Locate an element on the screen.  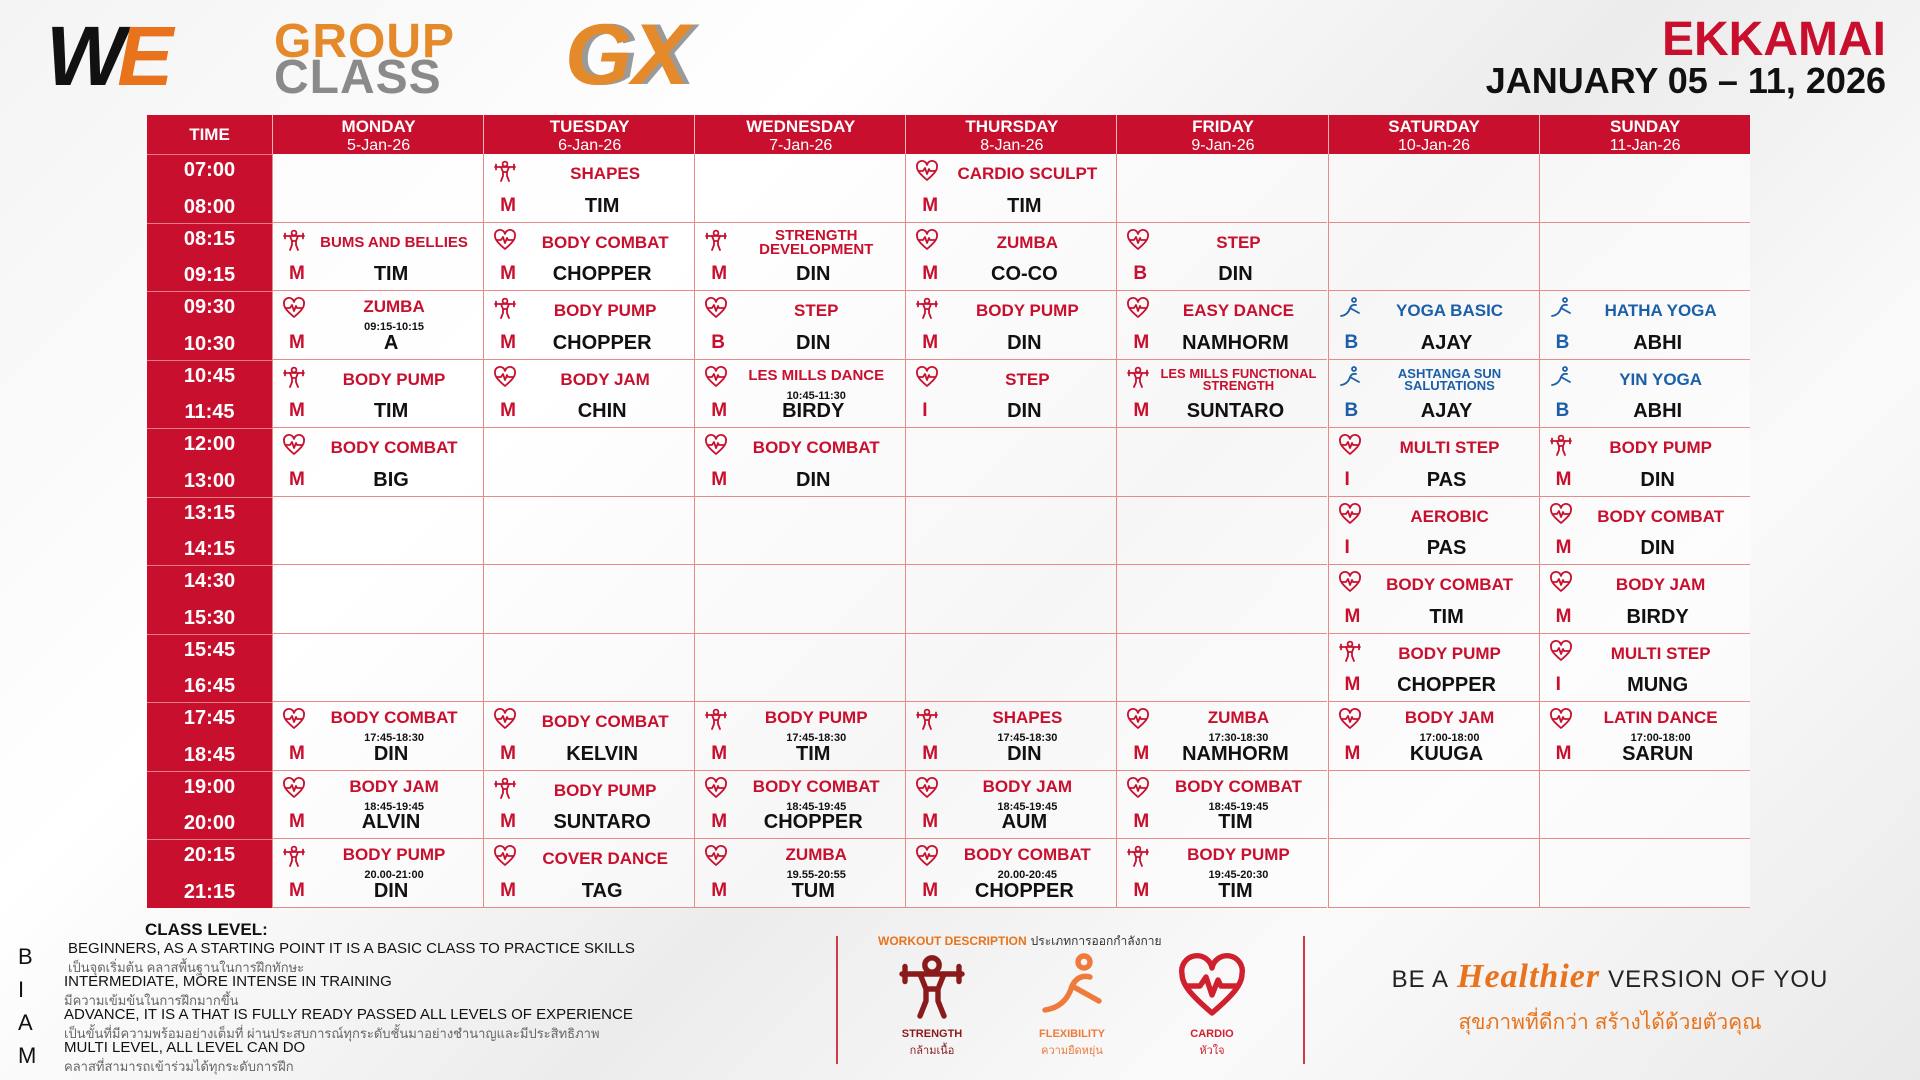
class-cell: STEP B DIN is located at coordinates (1222, 256).